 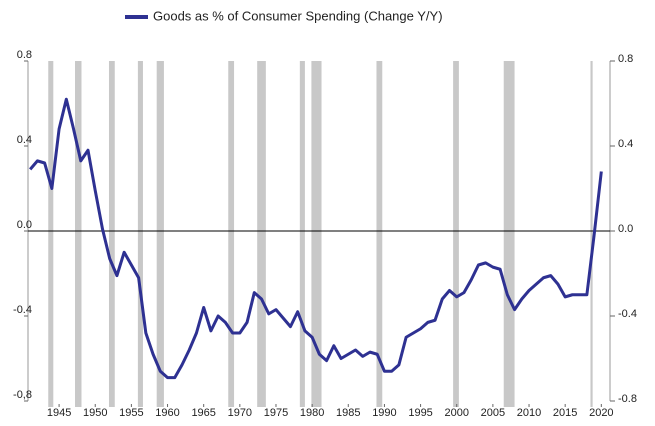 I want to click on y2-tick-label: 0.4, so click(x=625, y=144).